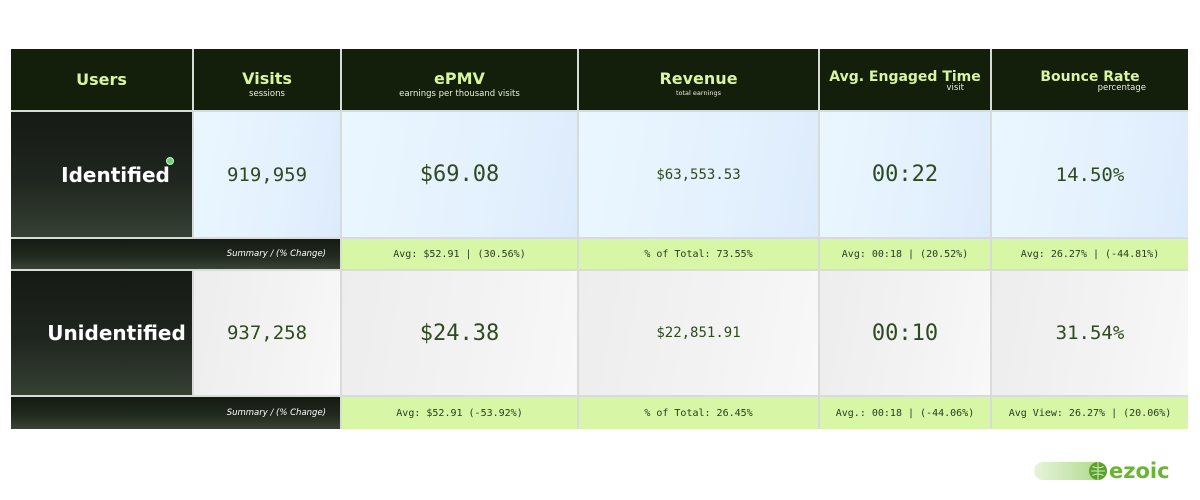 This screenshot has width=1200, height=500. I want to click on header-users-title: Users, so click(101, 79).